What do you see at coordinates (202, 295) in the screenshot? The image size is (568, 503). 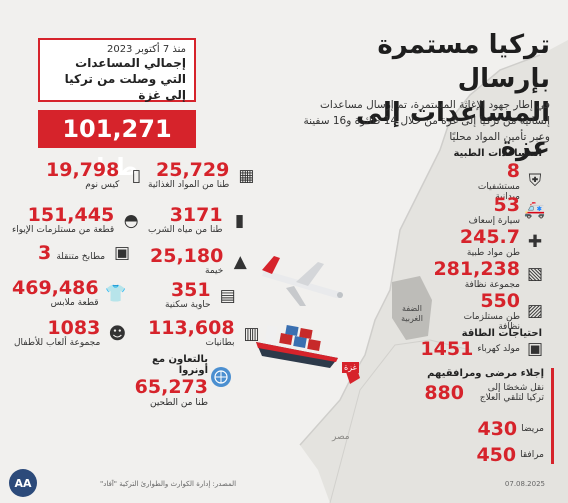 I see `stat-containers: 351 حاوية سكنية ▤` at bounding box center [202, 295].